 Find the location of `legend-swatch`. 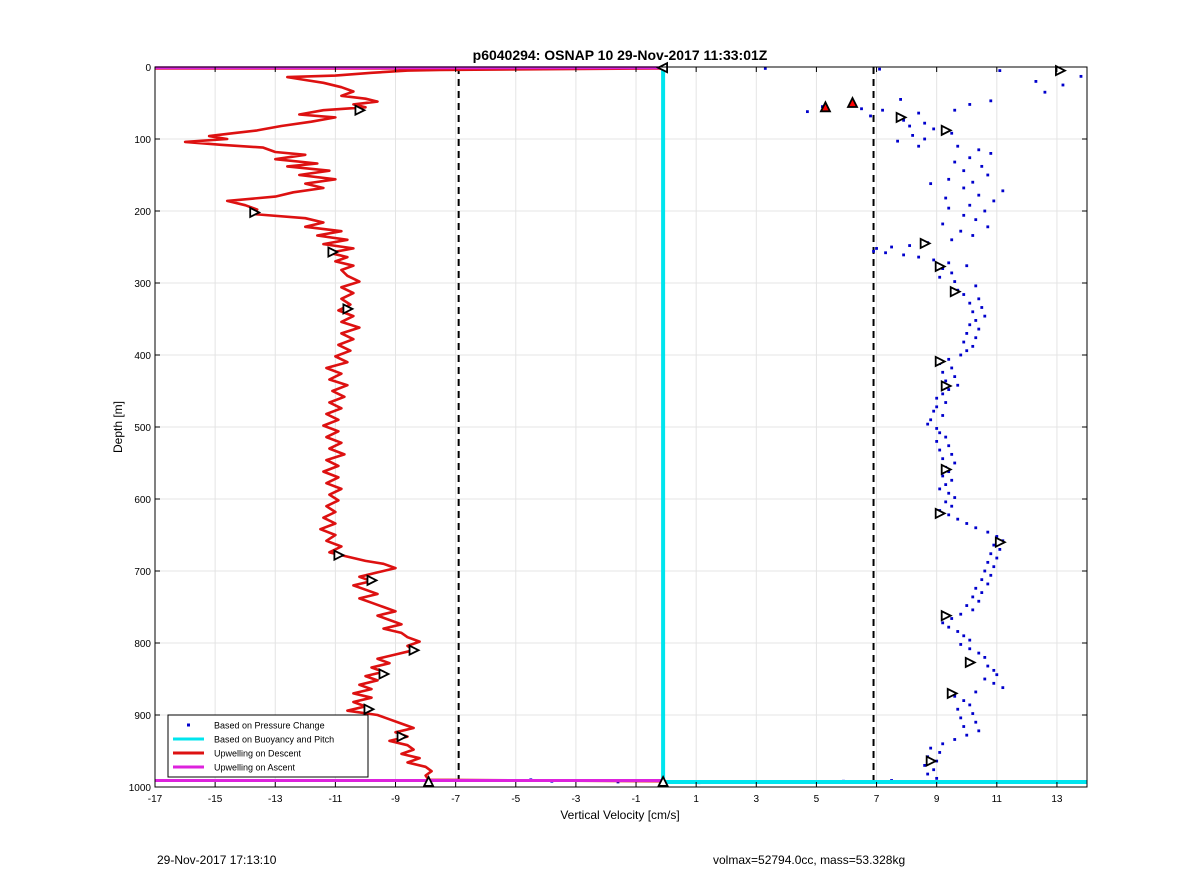

legend-swatch is located at coordinates (188, 725).